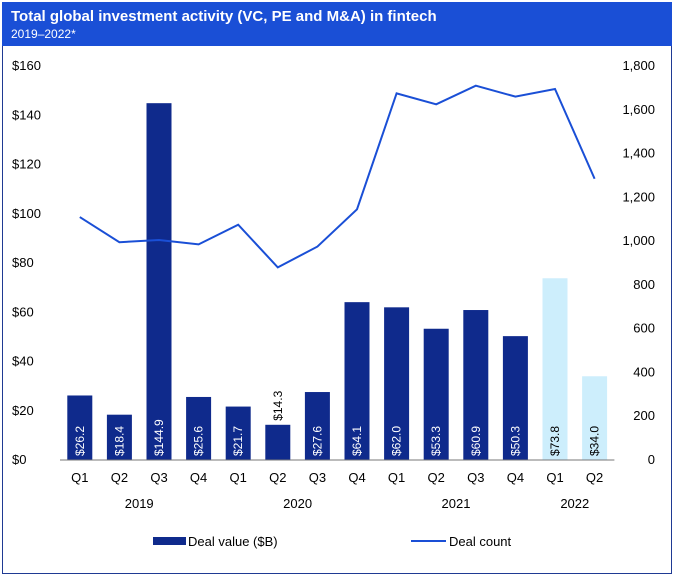  I want to click on bar-data-label: $144.9, so click(159, 437).